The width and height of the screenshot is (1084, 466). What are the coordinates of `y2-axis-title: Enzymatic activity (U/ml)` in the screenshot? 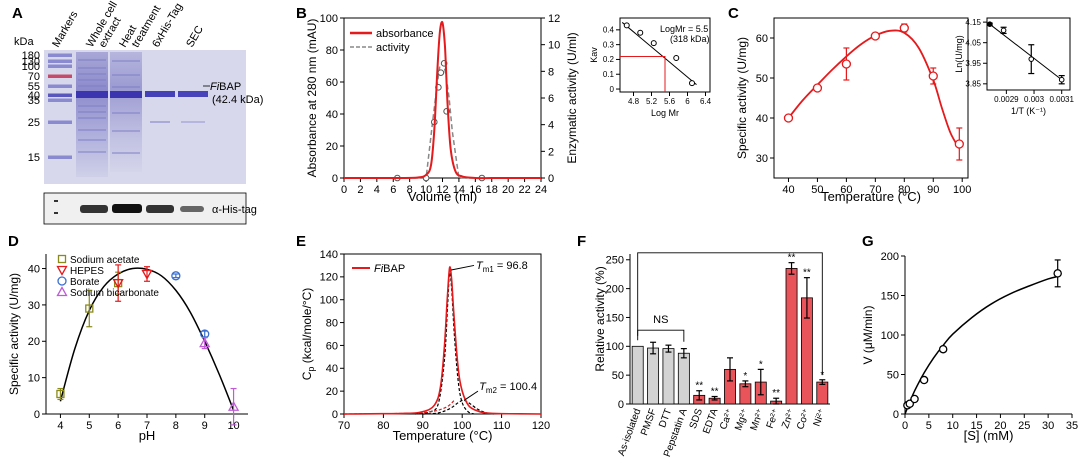 It's located at (572, 97).